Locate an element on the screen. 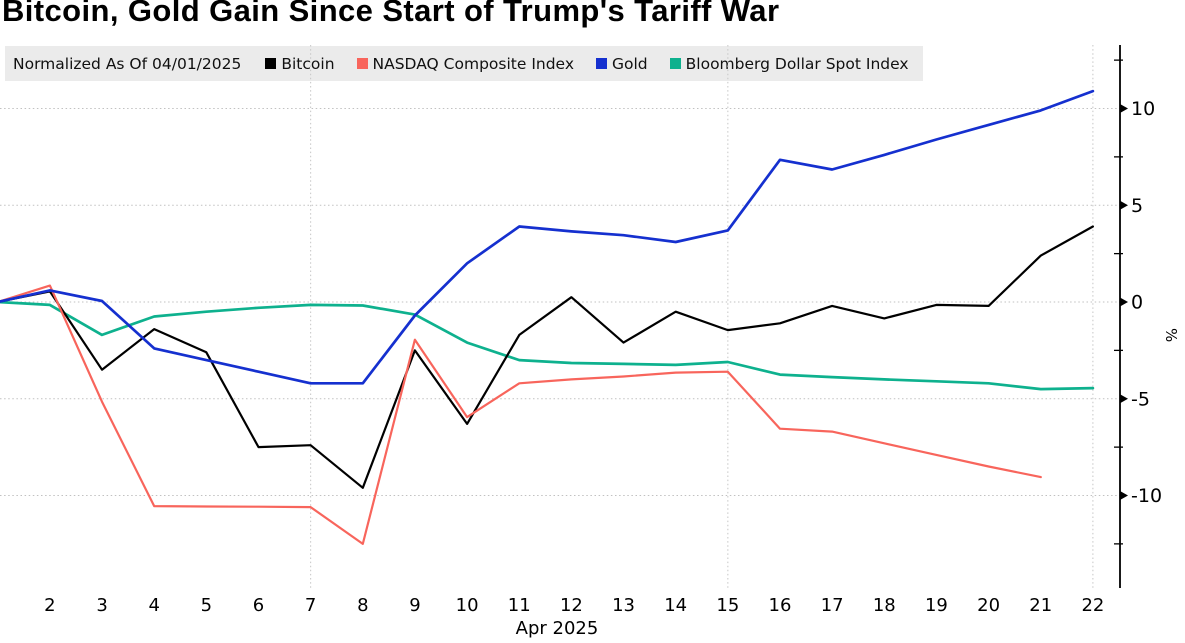 This screenshot has height=643, width=1185. x-tick-label: 11 is located at coordinates (519, 605).